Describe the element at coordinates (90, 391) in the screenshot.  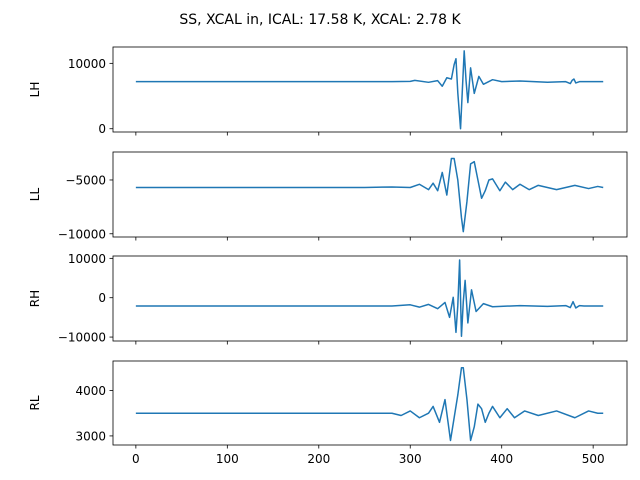
I see `y-tick-label: 4000` at that location.